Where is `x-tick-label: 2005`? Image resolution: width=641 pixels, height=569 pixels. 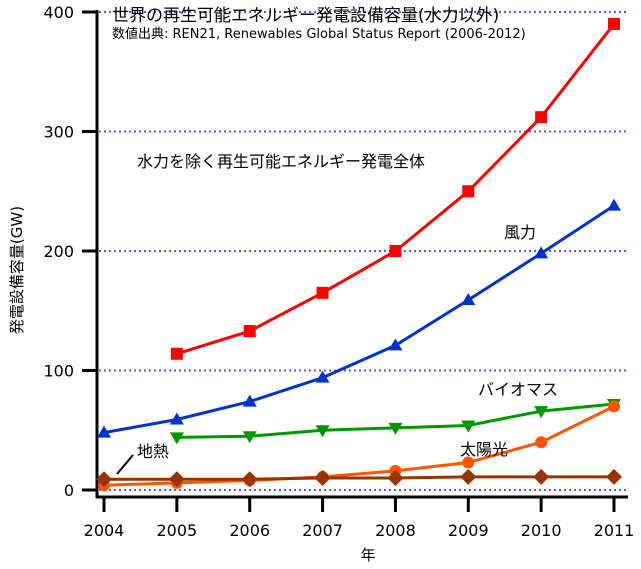 x-tick-label: 2005 is located at coordinates (176, 530).